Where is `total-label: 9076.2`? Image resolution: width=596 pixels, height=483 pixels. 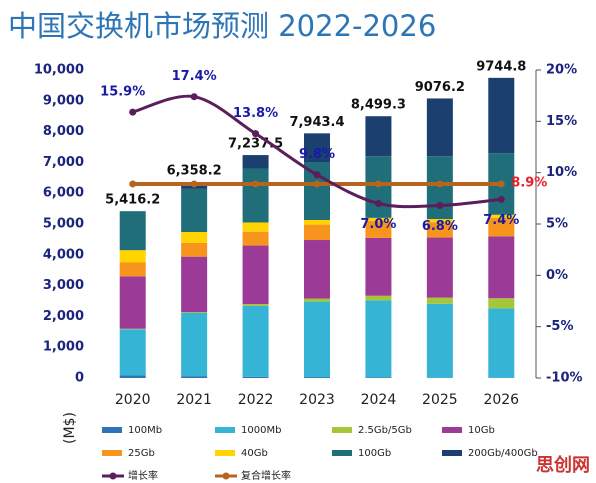 total-label: 9076.2 is located at coordinates (440, 87).